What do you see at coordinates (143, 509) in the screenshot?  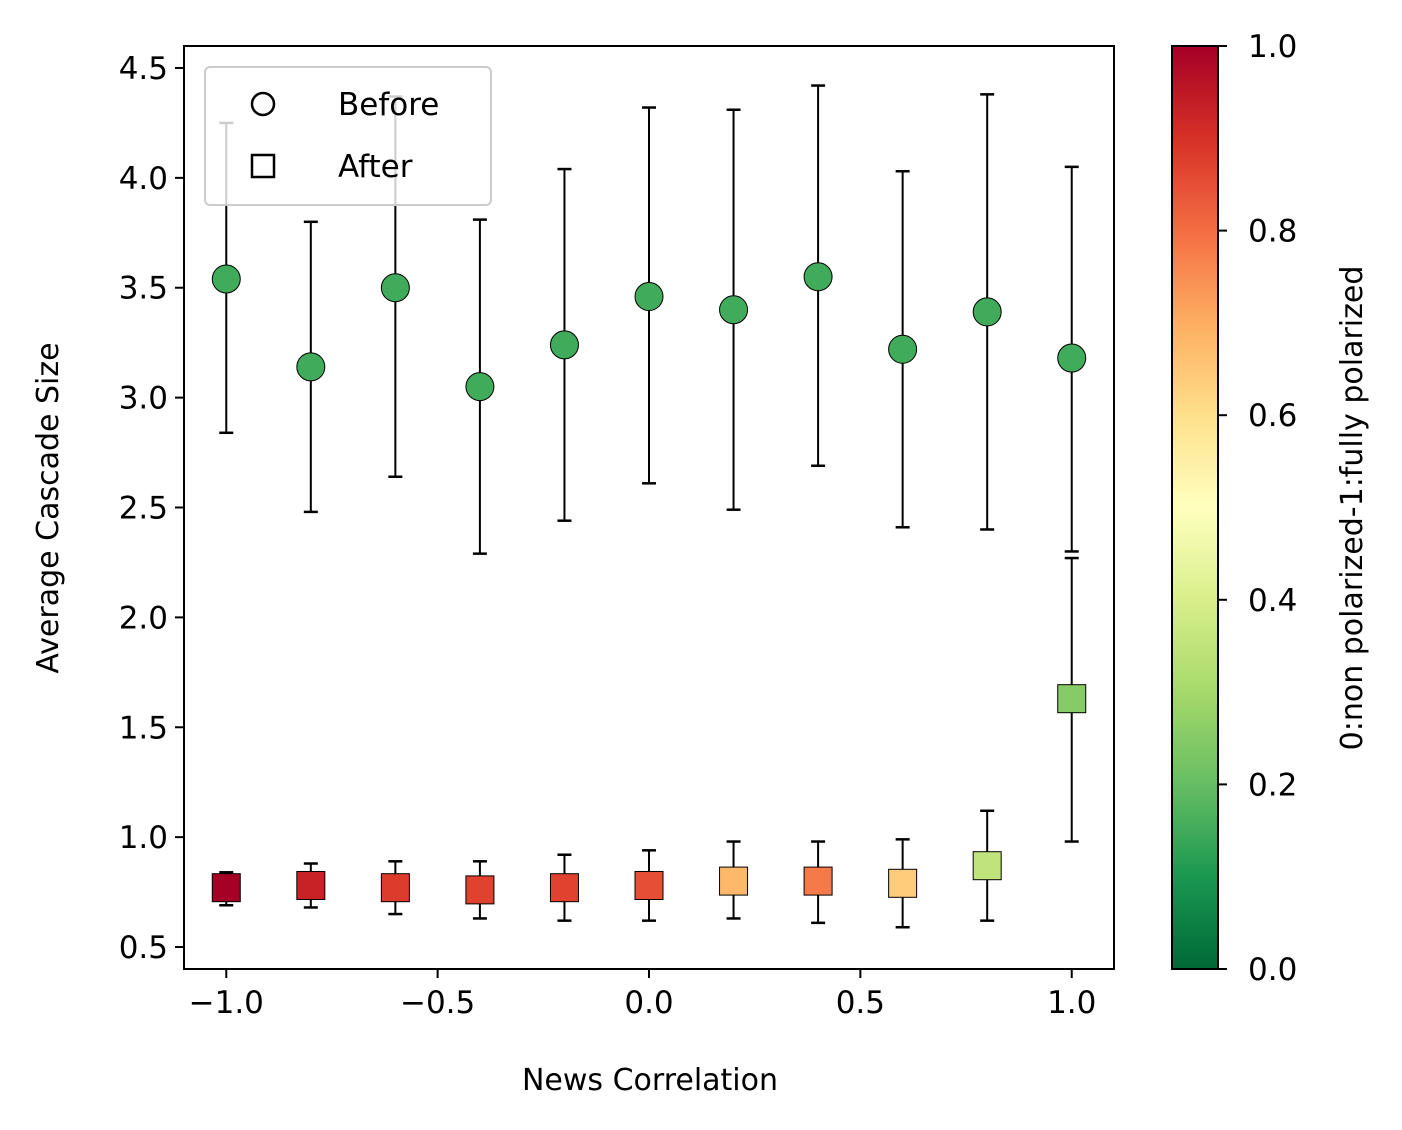 I see `y-tick-label: 2.5` at bounding box center [143, 509].